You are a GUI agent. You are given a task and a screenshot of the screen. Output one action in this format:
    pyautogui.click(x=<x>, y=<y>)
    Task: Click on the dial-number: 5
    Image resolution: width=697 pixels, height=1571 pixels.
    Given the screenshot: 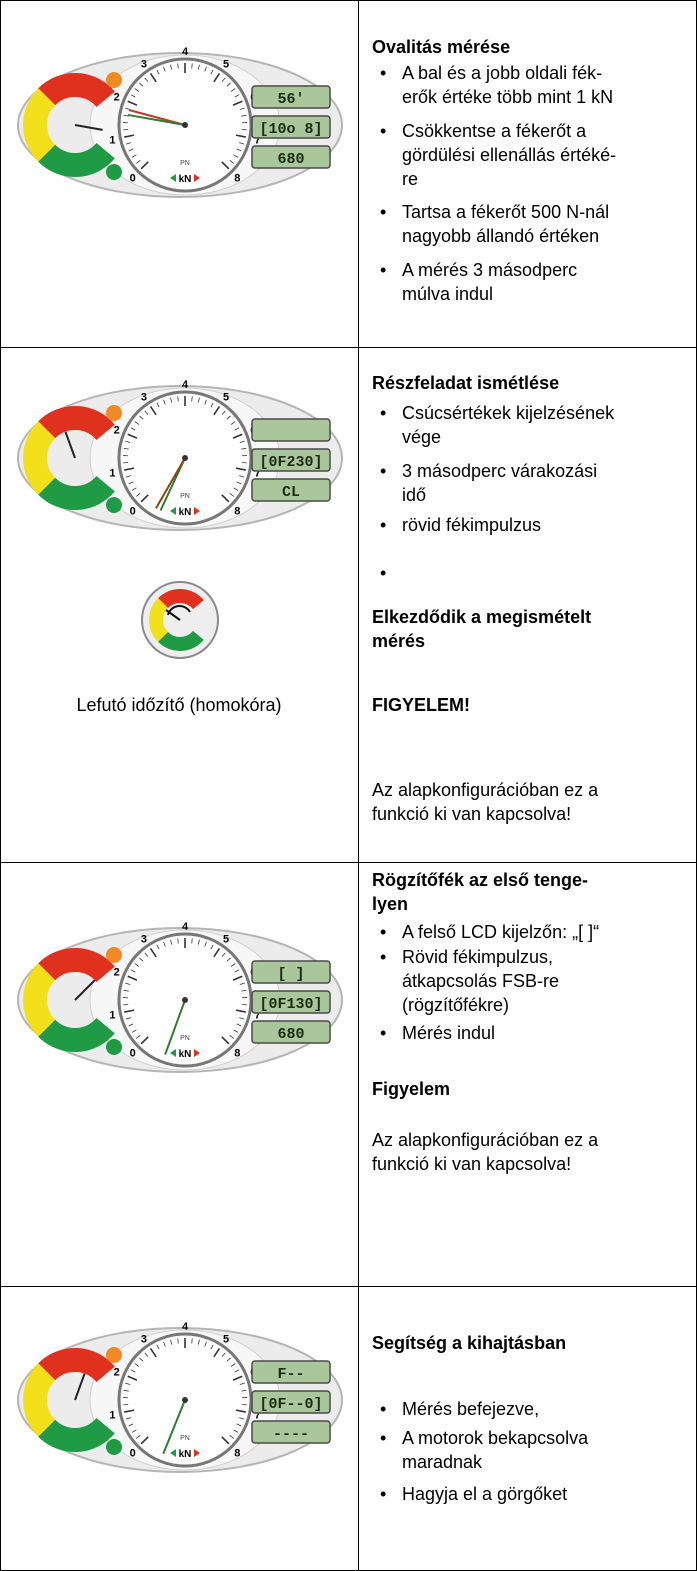 What is the action you would take?
    pyautogui.click(x=226, y=1339)
    